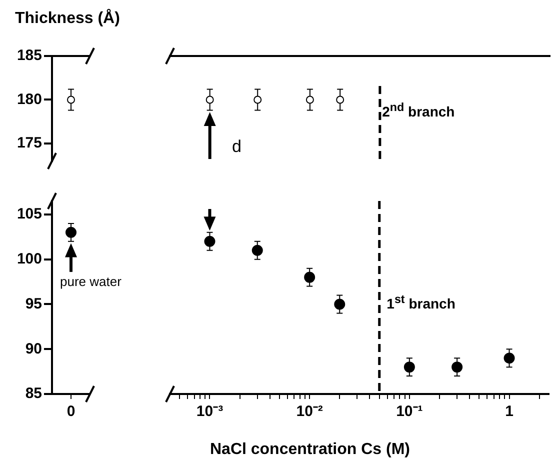 Image resolution: width=555 pixels, height=473 pixels. What do you see at coordinates (509, 411) in the screenshot?
I see `x-tick-label: 1` at bounding box center [509, 411].